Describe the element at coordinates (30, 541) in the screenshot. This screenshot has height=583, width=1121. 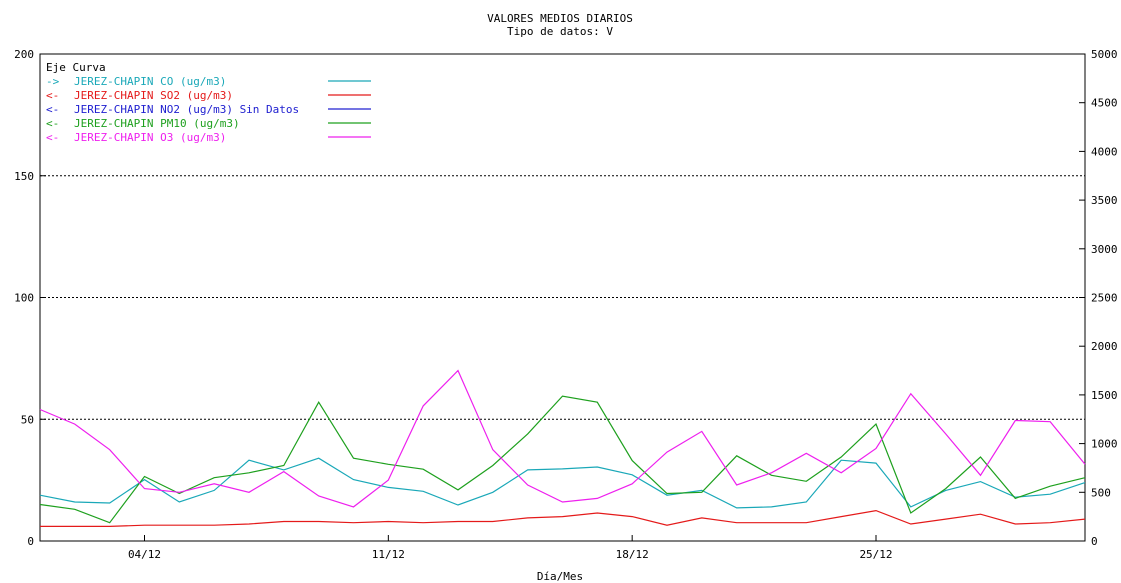
I see `y-left-tick-label: 0` at that location.